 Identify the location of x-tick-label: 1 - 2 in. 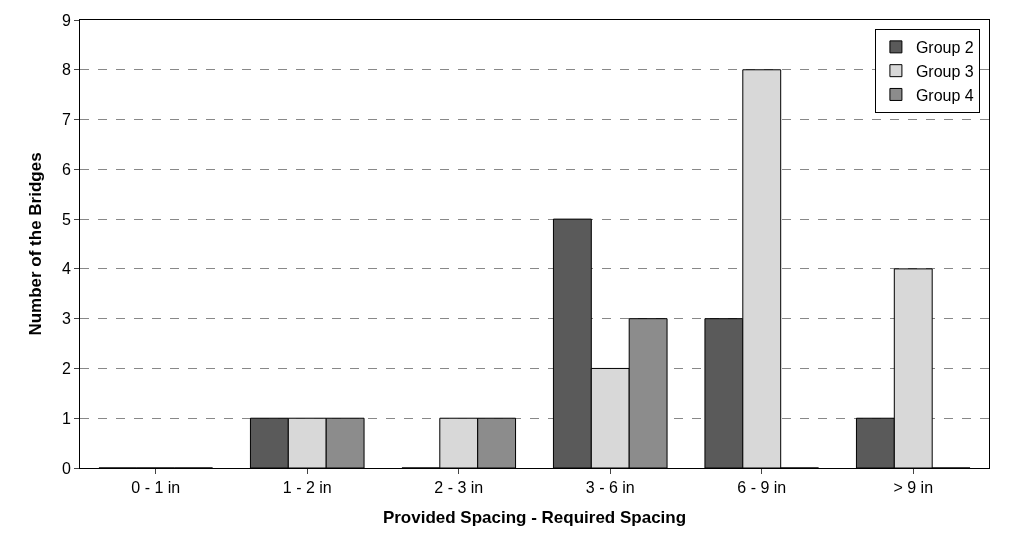
(307, 488).